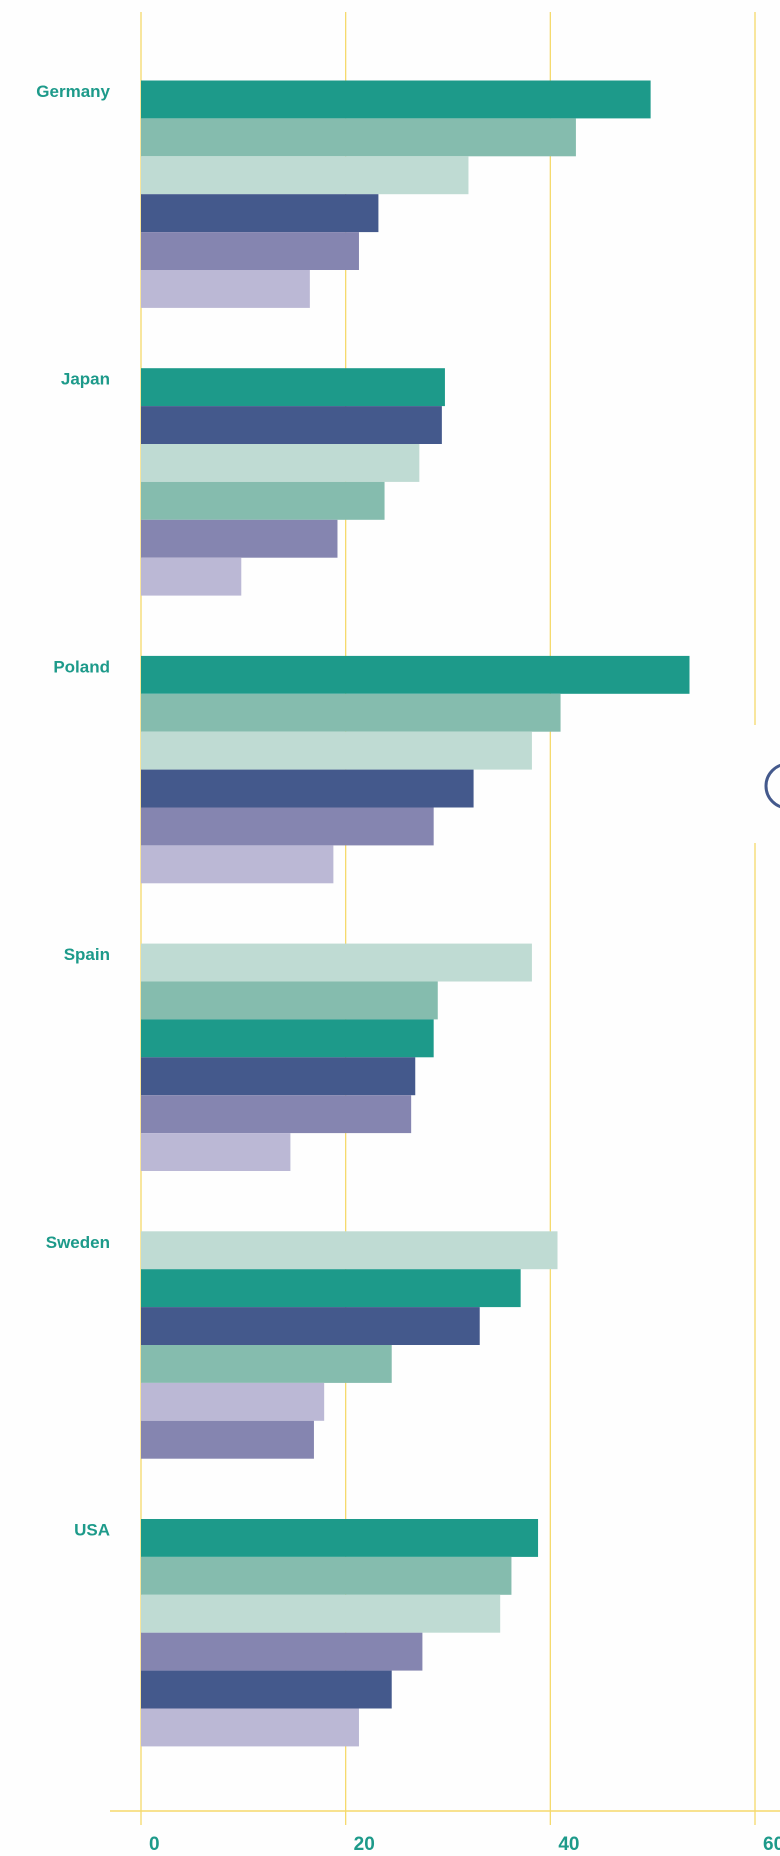 The image size is (780, 1856). What do you see at coordinates (92, 1529) in the screenshot?
I see `category-label: USA` at bounding box center [92, 1529].